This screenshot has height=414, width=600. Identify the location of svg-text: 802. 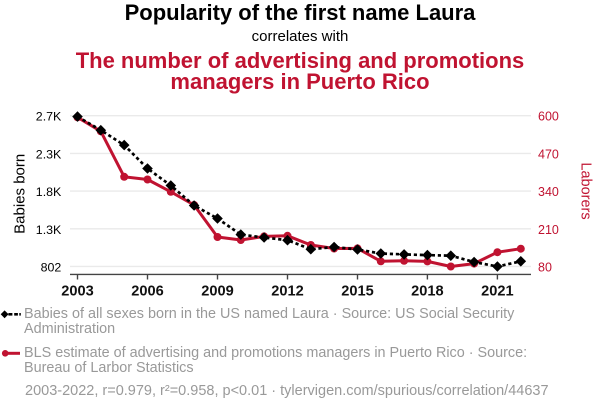
(51, 267).